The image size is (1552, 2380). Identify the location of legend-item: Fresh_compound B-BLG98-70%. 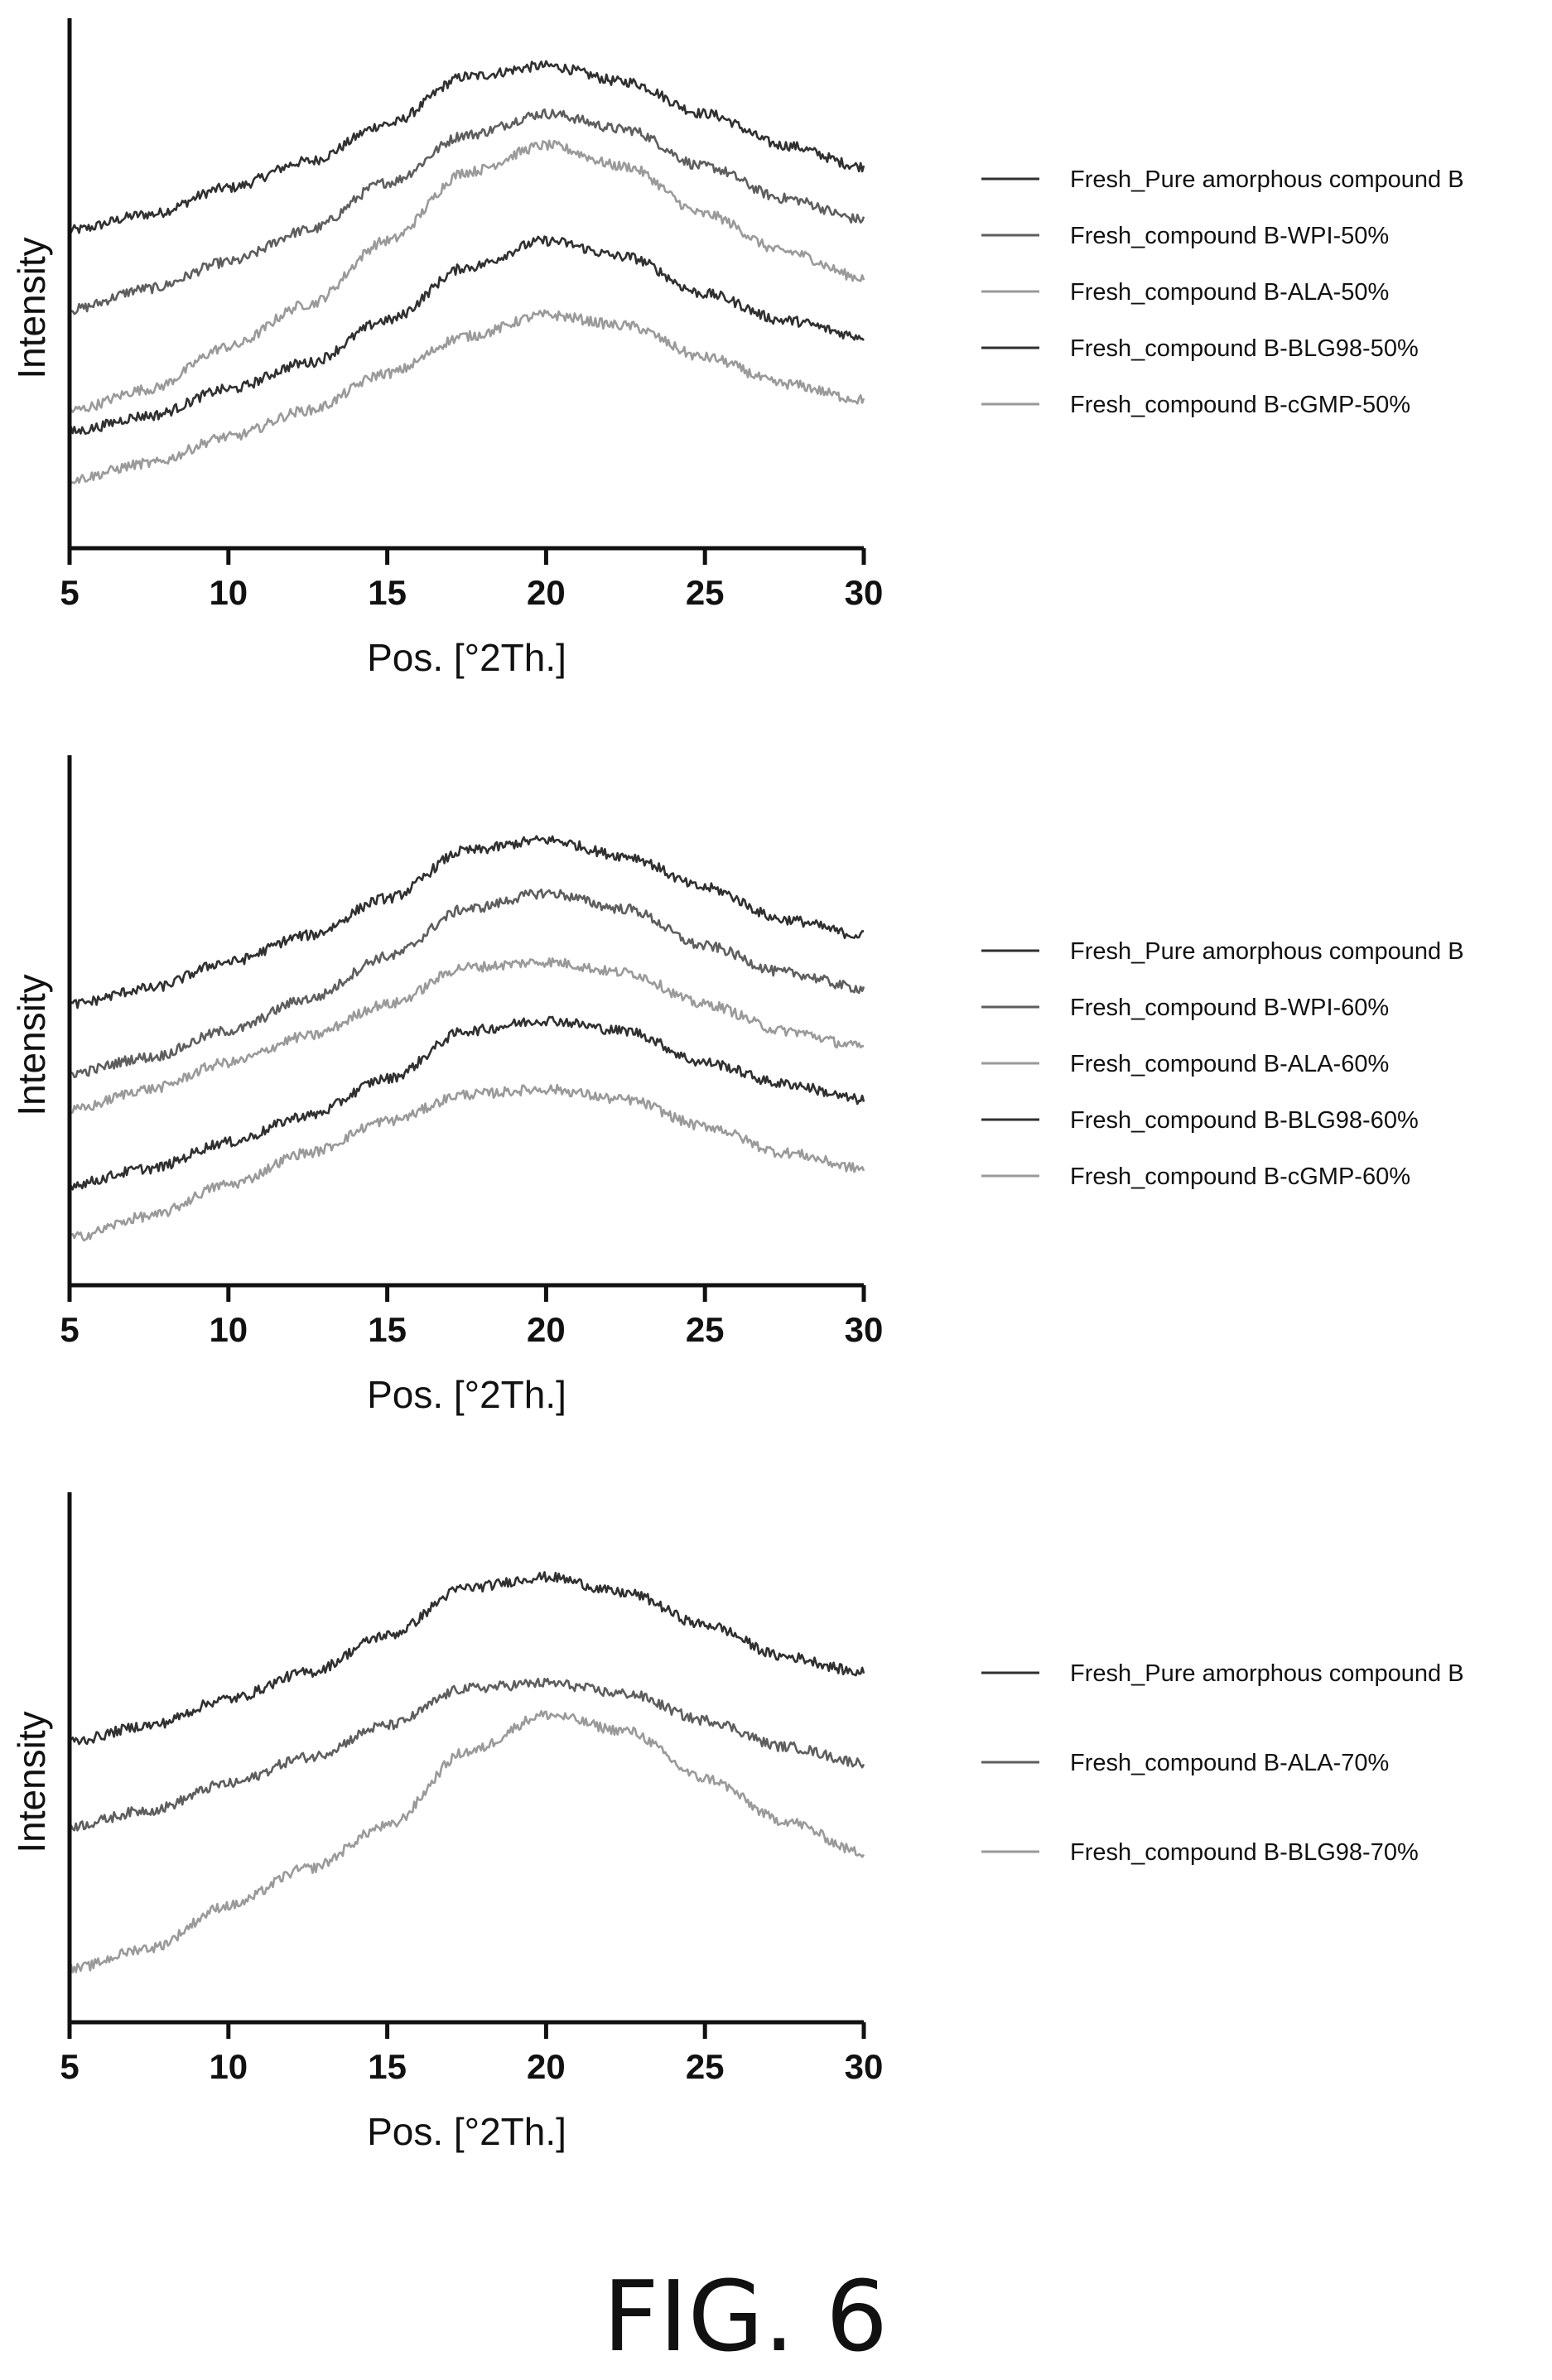
(1200, 1852).